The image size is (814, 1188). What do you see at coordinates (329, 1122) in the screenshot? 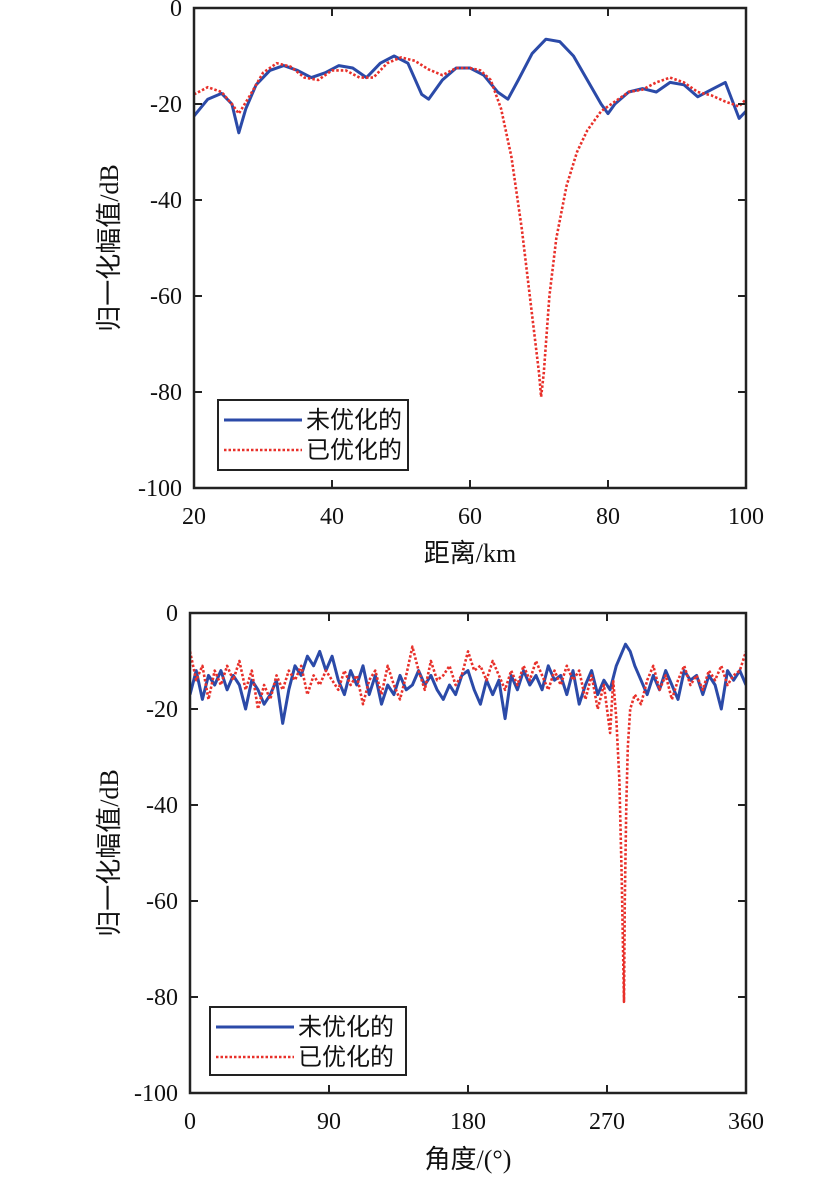
I see `x-tick-label: 90` at bounding box center [329, 1122].